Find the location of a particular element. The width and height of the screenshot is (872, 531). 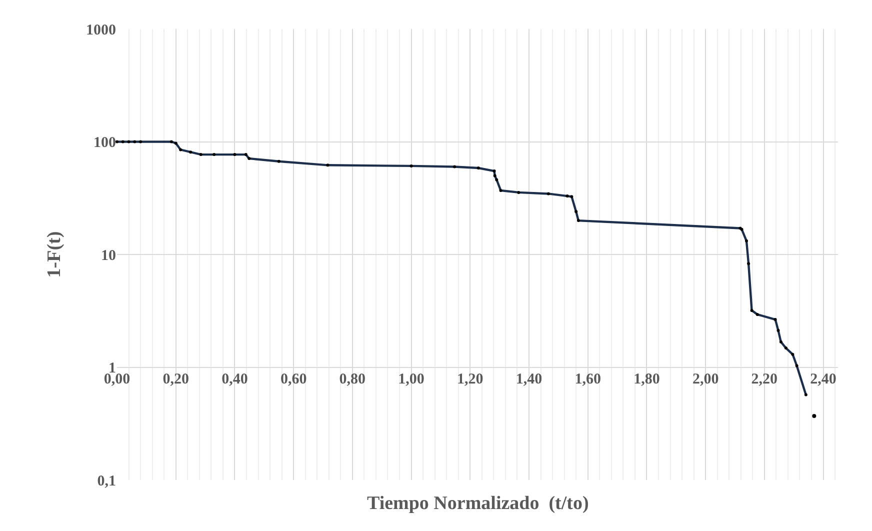

x-tick-label: 1,40 is located at coordinates (529, 379).